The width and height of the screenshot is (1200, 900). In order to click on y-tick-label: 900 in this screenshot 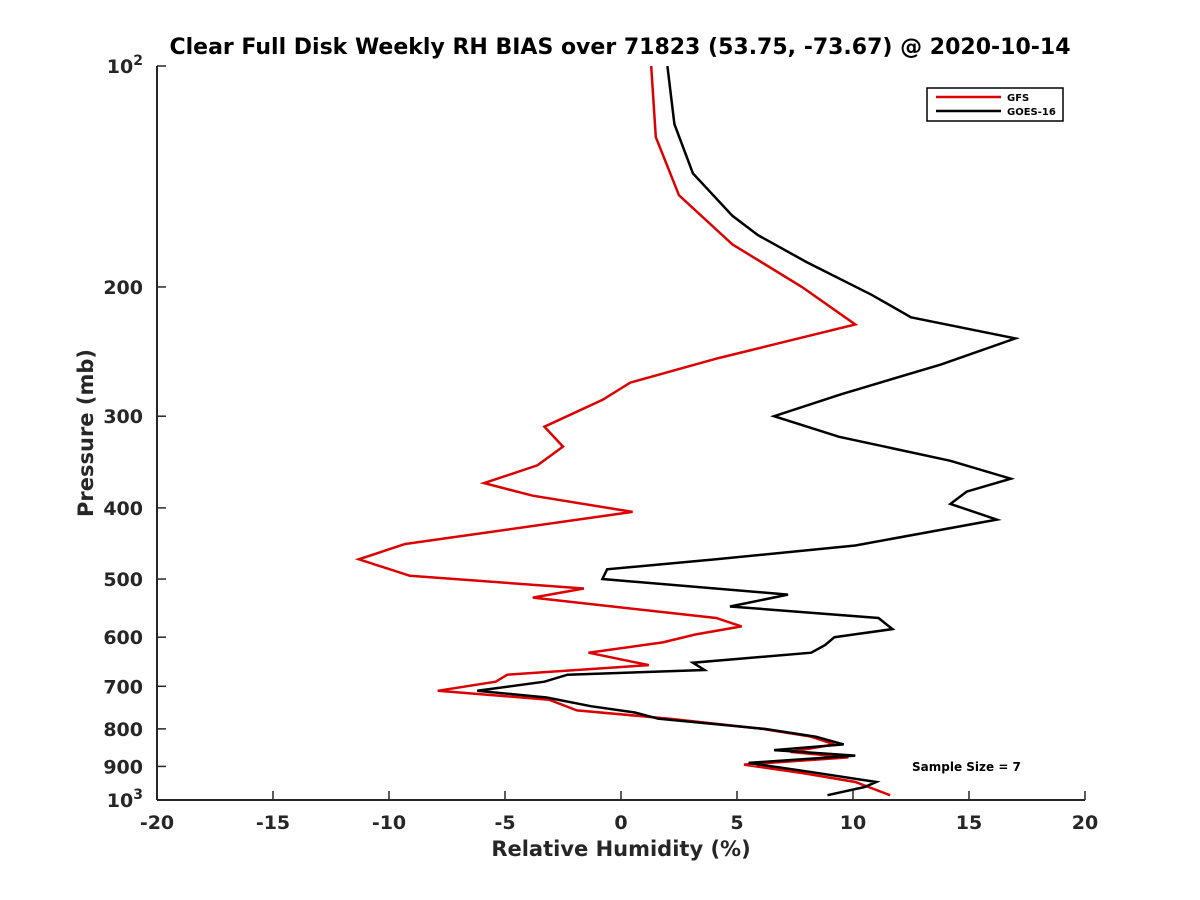, I will do `click(123, 767)`.